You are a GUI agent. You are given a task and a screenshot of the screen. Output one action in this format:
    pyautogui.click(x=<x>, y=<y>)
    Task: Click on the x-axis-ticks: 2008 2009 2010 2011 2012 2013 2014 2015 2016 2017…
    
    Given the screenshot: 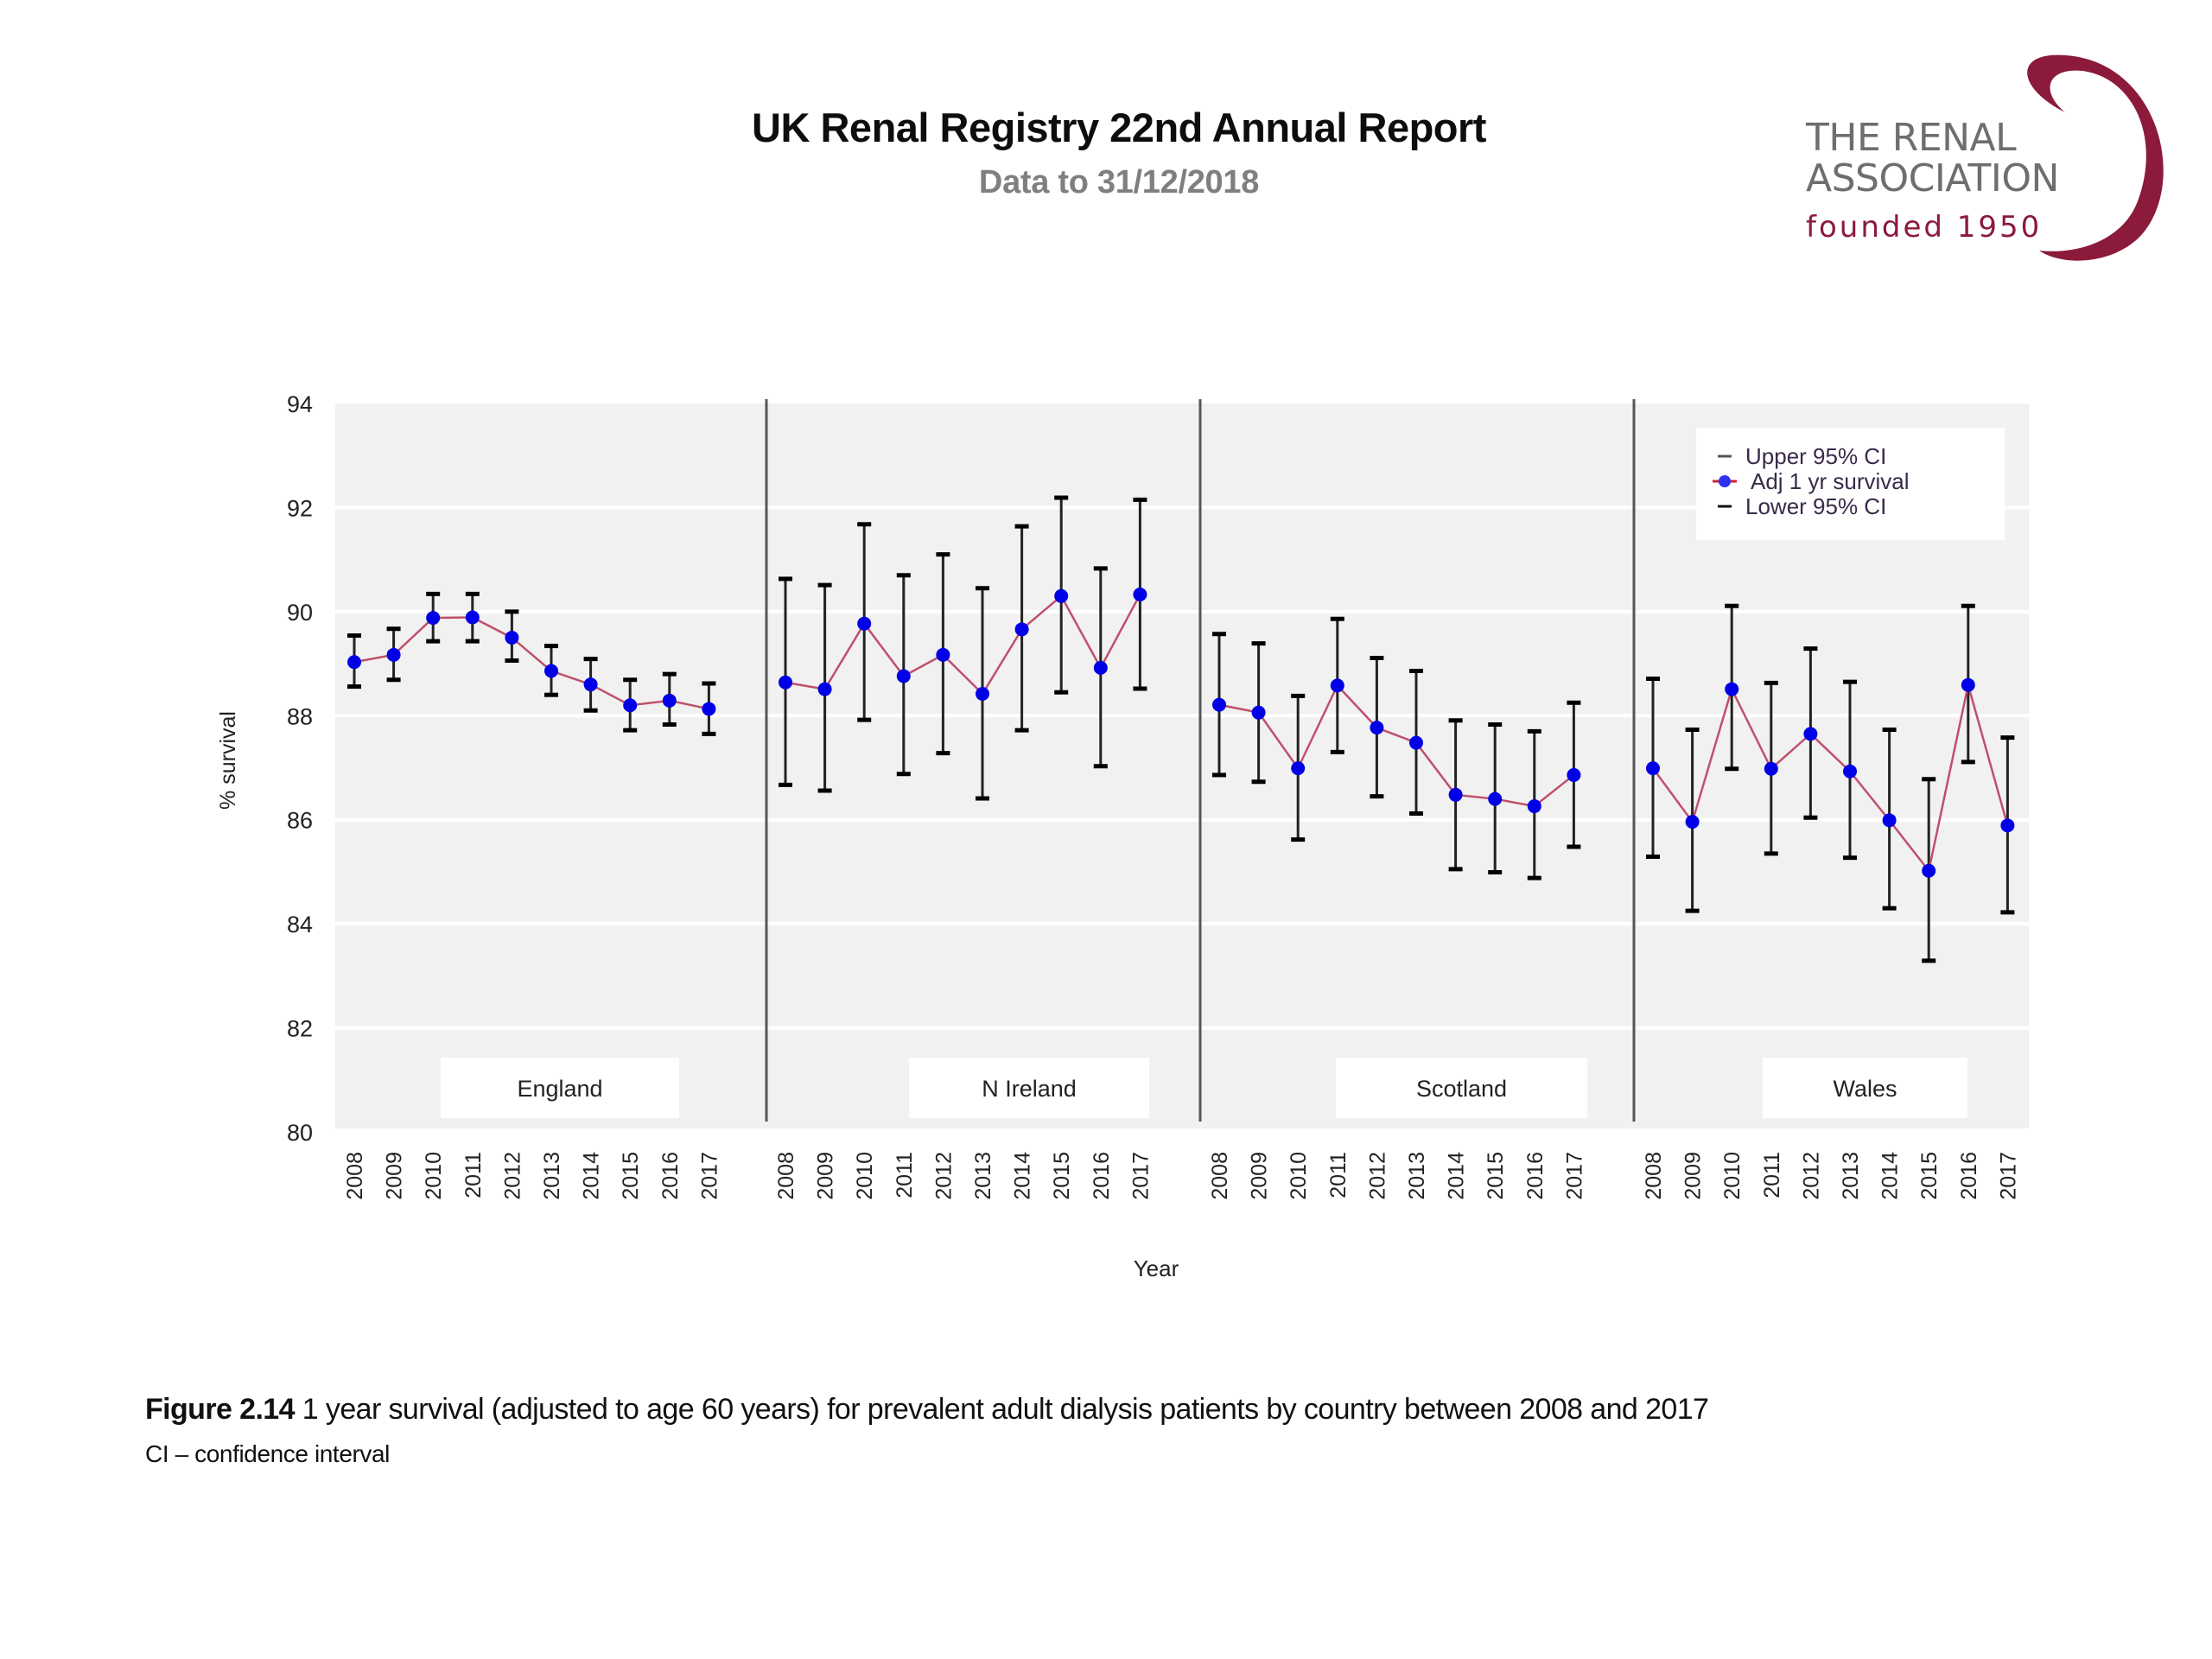 What is the action you would take?
    pyautogui.click(x=1181, y=1176)
    